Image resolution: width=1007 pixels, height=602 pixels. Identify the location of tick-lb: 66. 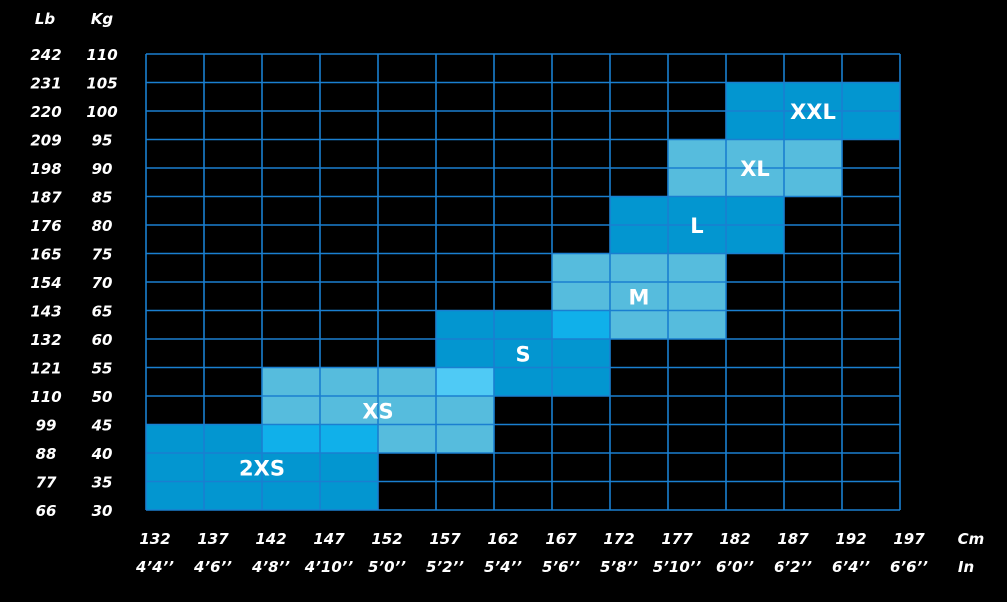
(46, 511).